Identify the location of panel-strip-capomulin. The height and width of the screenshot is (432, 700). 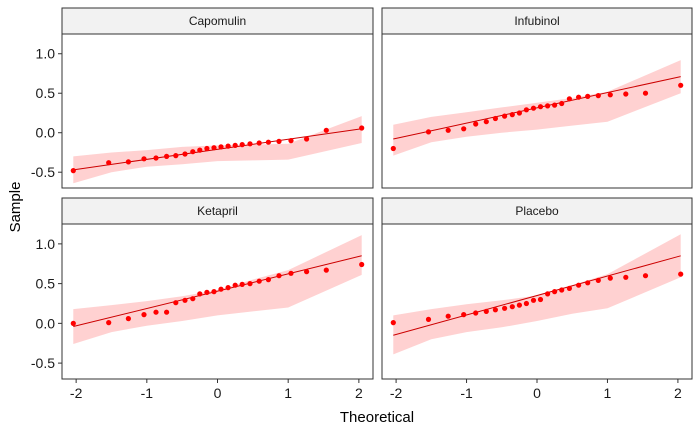
(217, 21).